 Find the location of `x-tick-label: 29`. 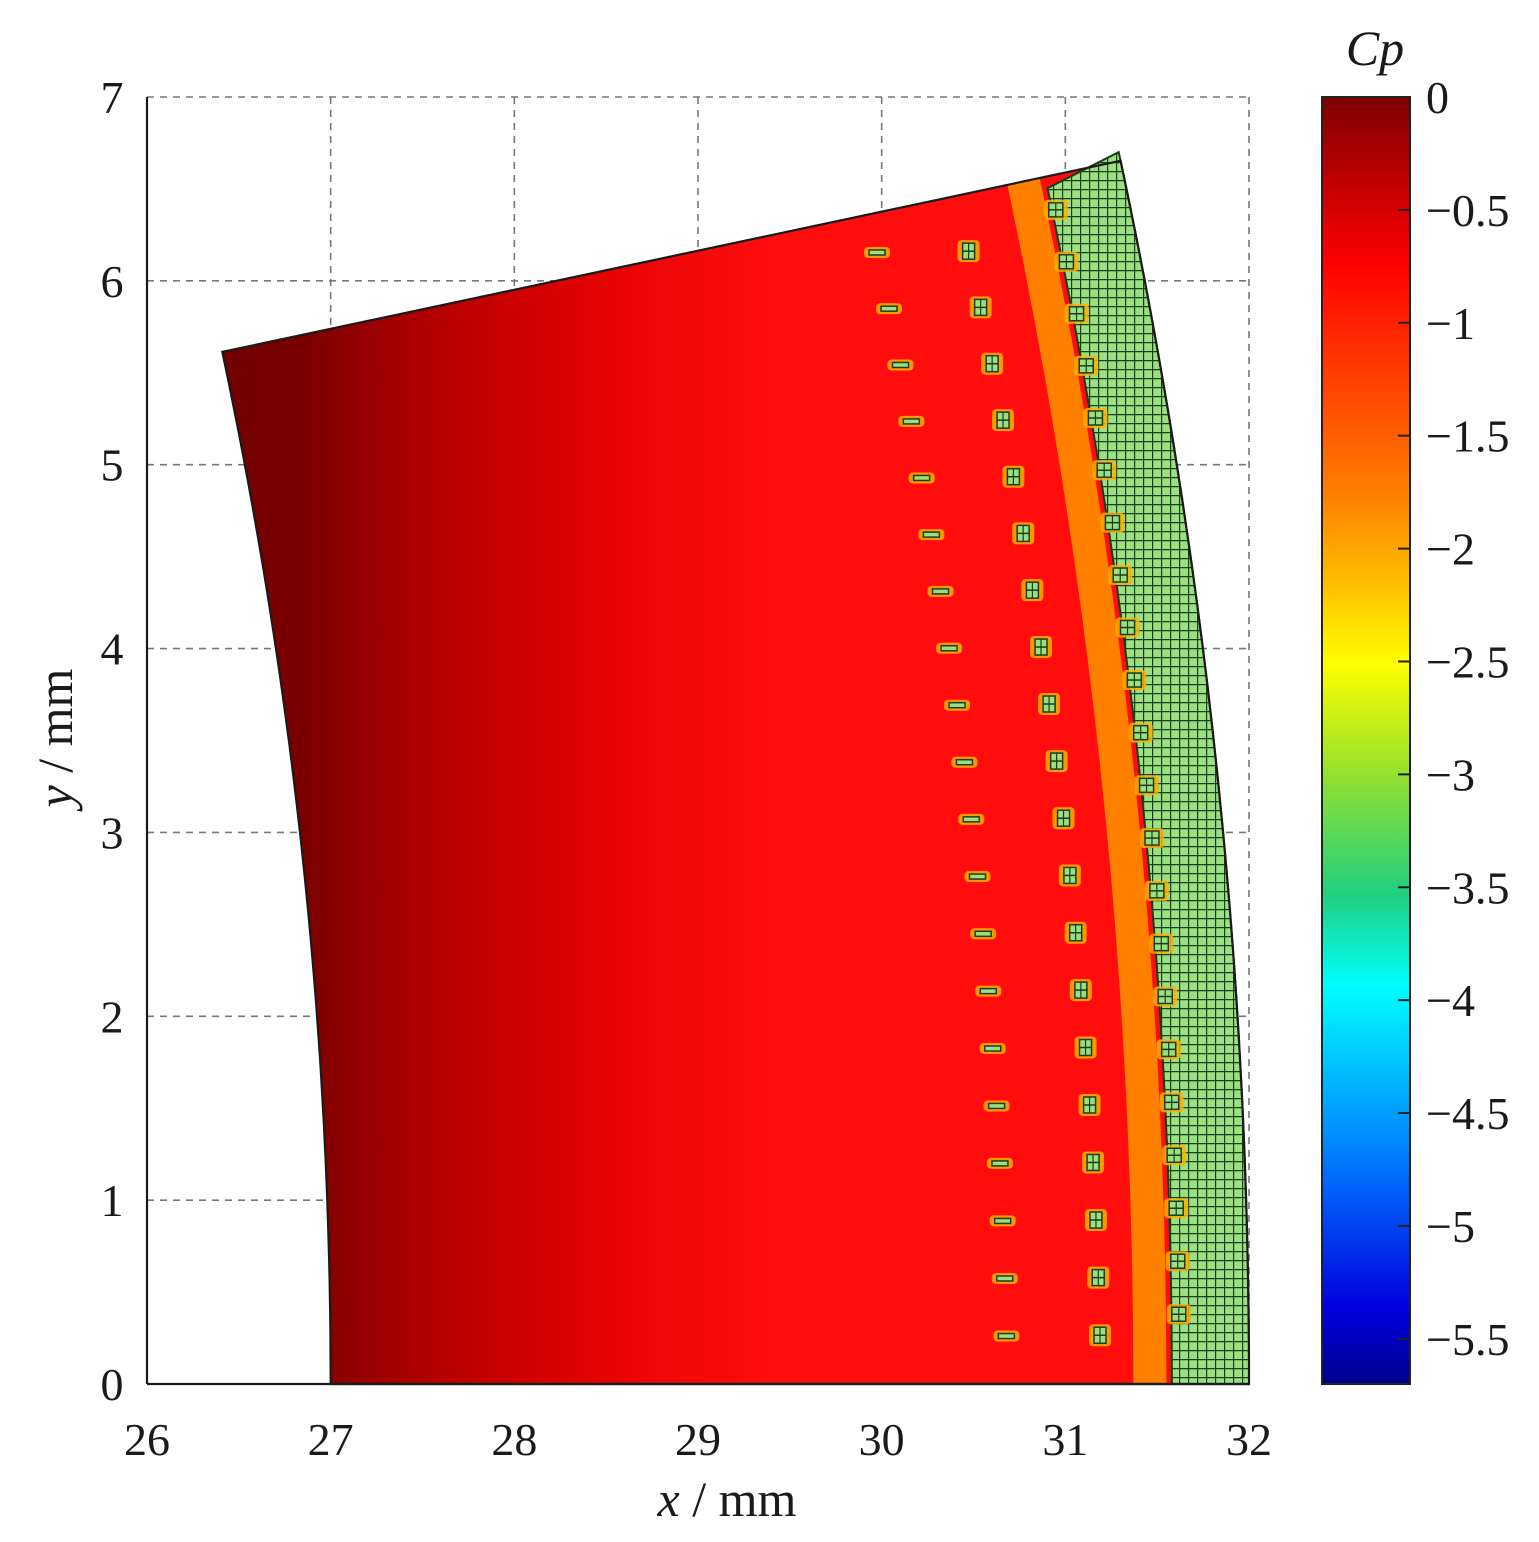

x-tick-label: 29 is located at coordinates (698, 1439).